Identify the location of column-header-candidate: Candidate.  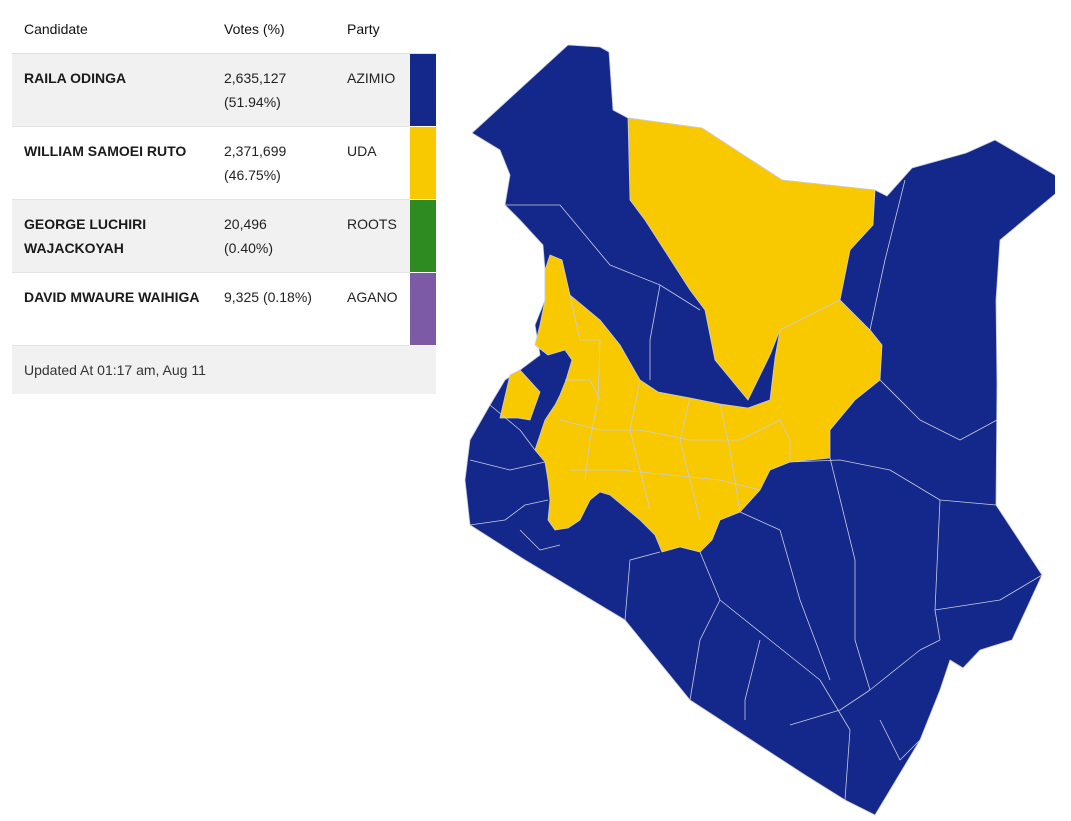
(112, 29).